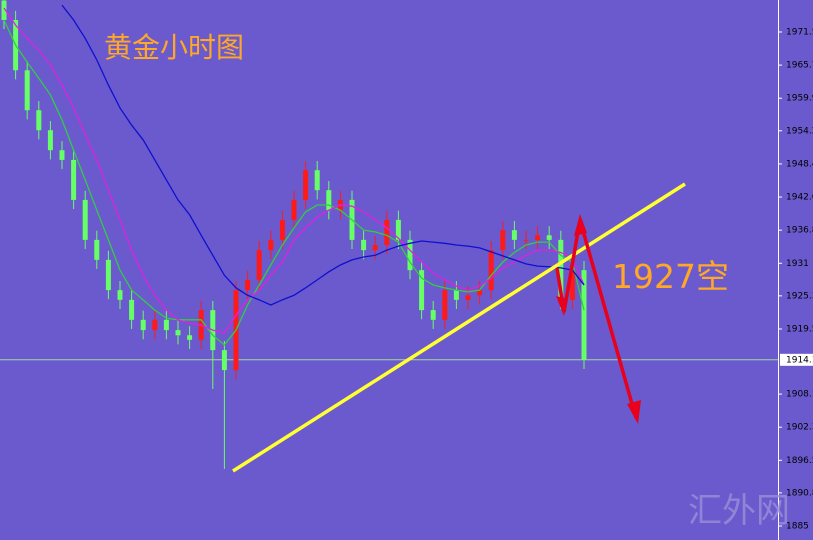 The height and width of the screenshot is (540, 813). What do you see at coordinates (799, 99) in the screenshot?
I see `y-tick-label: 1959.9` at bounding box center [799, 99].